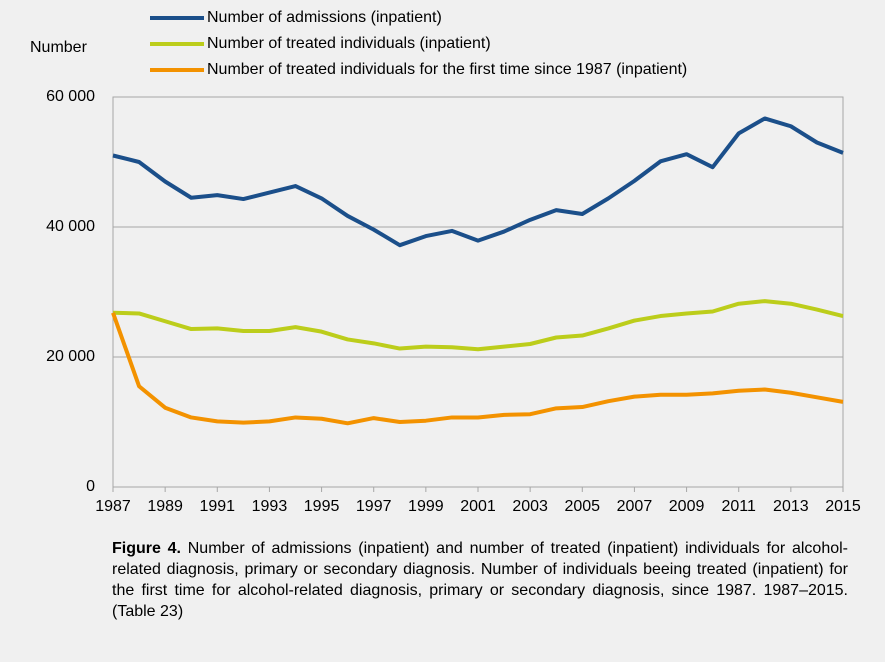 Image resolution: width=885 pixels, height=662 pixels. Describe the element at coordinates (426, 506) in the screenshot. I see `x-tick-label: 1999` at that location.